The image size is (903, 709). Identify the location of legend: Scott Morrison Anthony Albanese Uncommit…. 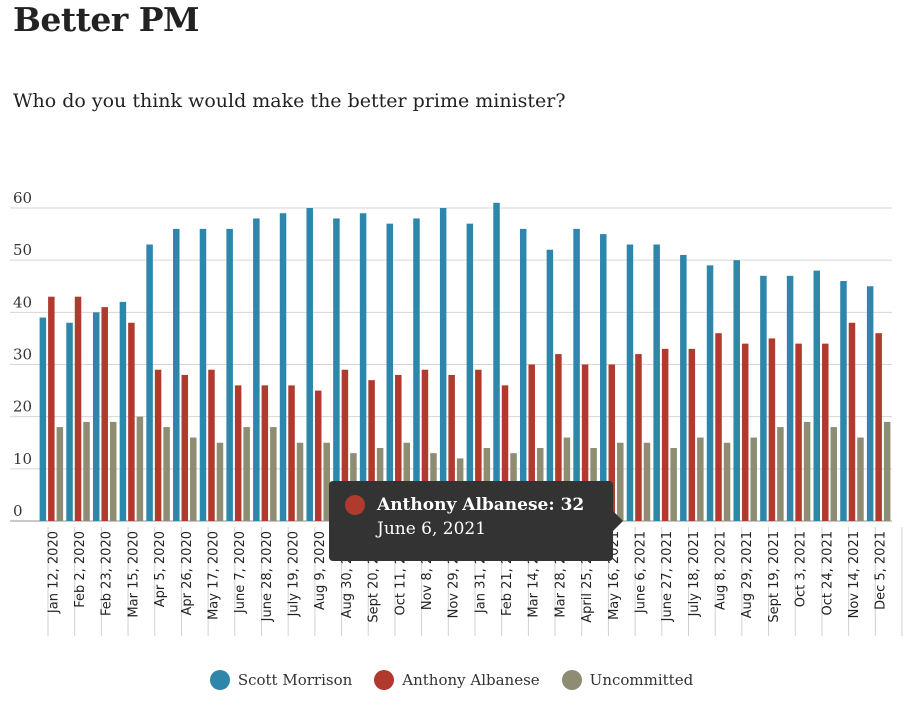
(451, 680).